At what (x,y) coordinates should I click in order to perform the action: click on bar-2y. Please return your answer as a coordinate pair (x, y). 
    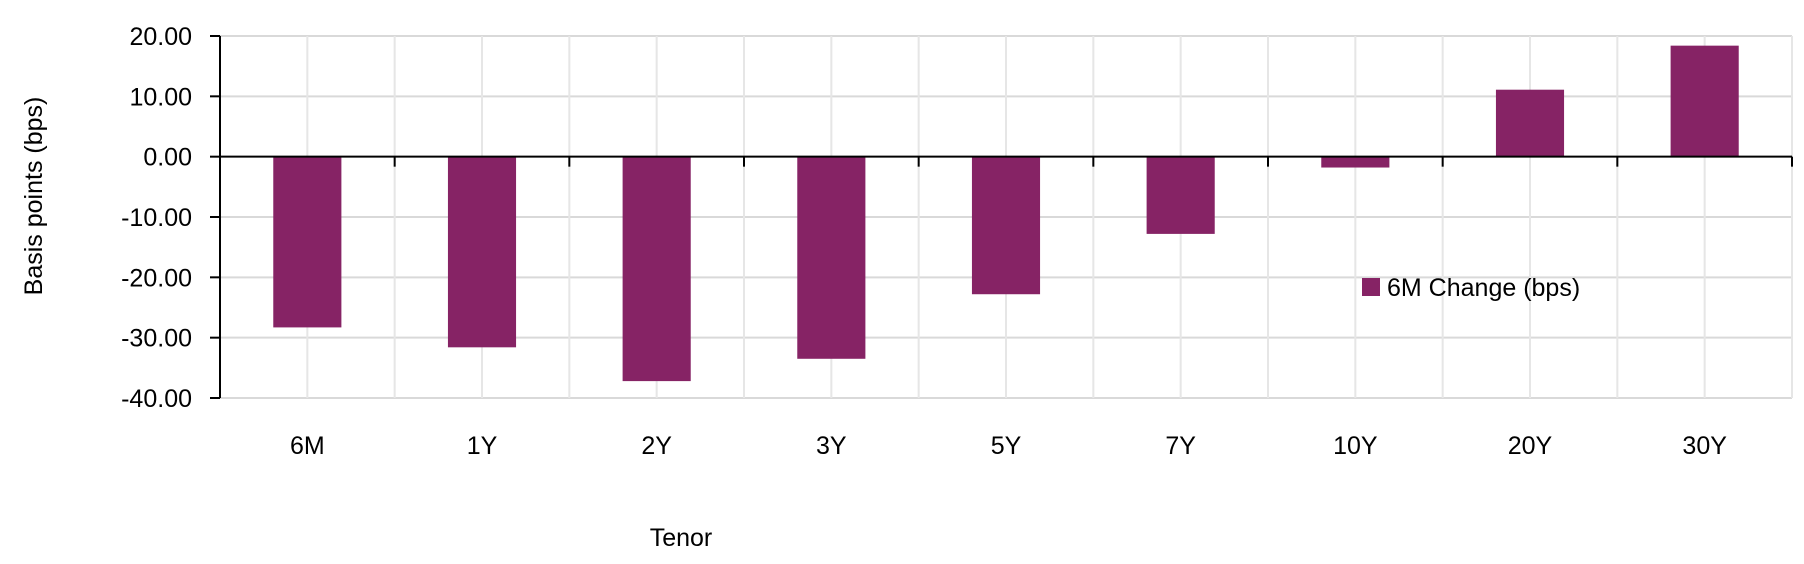
    Looking at the image, I should click on (656, 269).